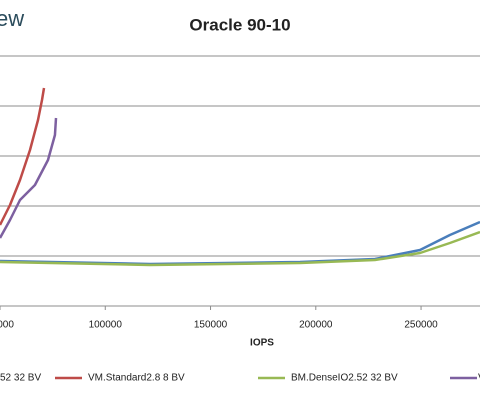  What do you see at coordinates (211, 325) in the screenshot?
I see `x-tick-label: 150000` at bounding box center [211, 325].